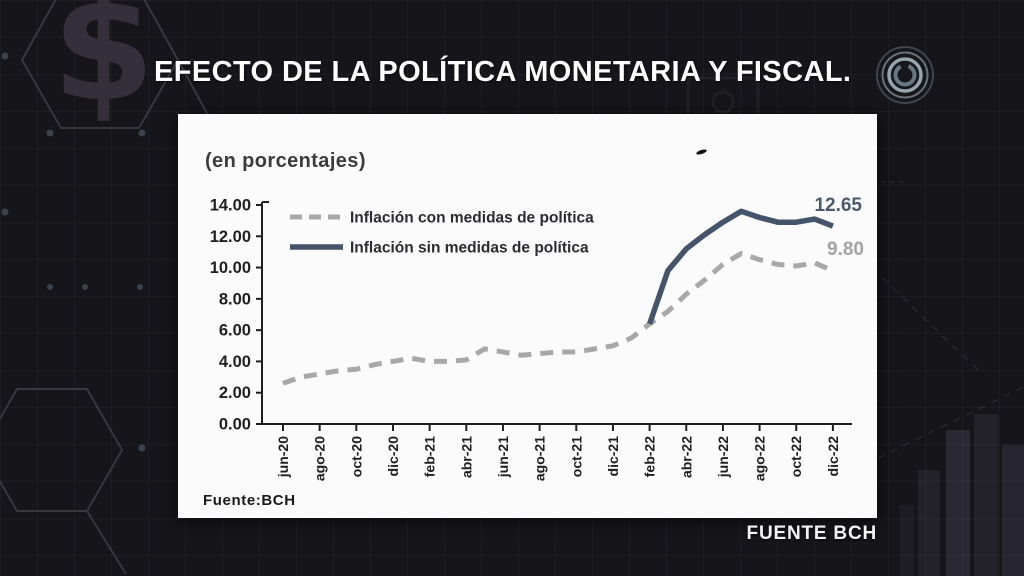  I want to click on dollar-sign-icon: $, so click(103, 67).